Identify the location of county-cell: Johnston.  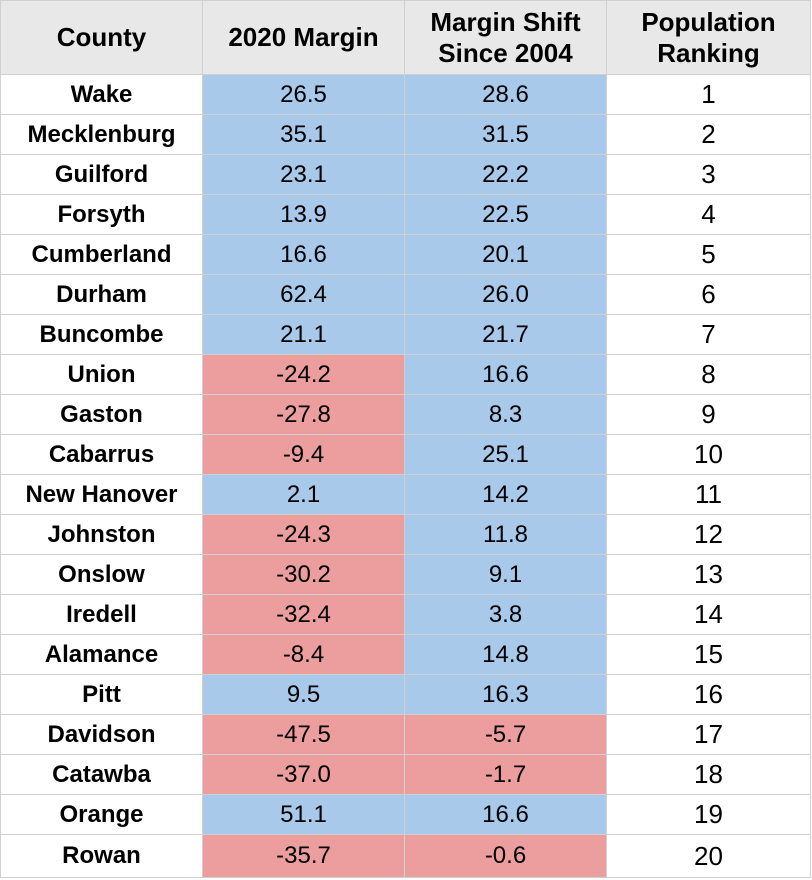
(101, 534).